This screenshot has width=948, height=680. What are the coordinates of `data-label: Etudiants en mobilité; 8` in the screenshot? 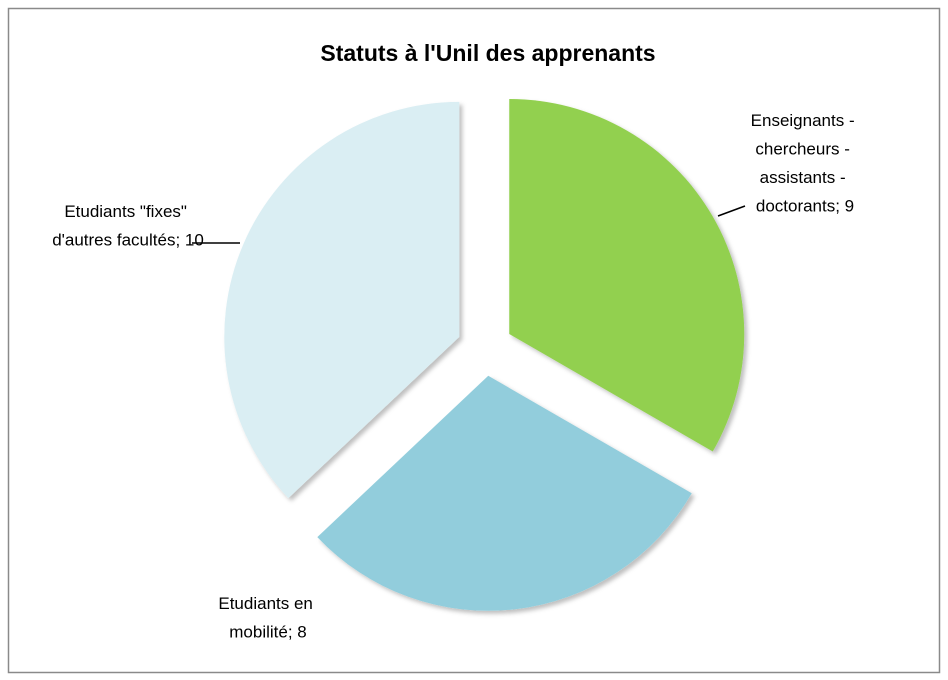 It's located at (267, 618).